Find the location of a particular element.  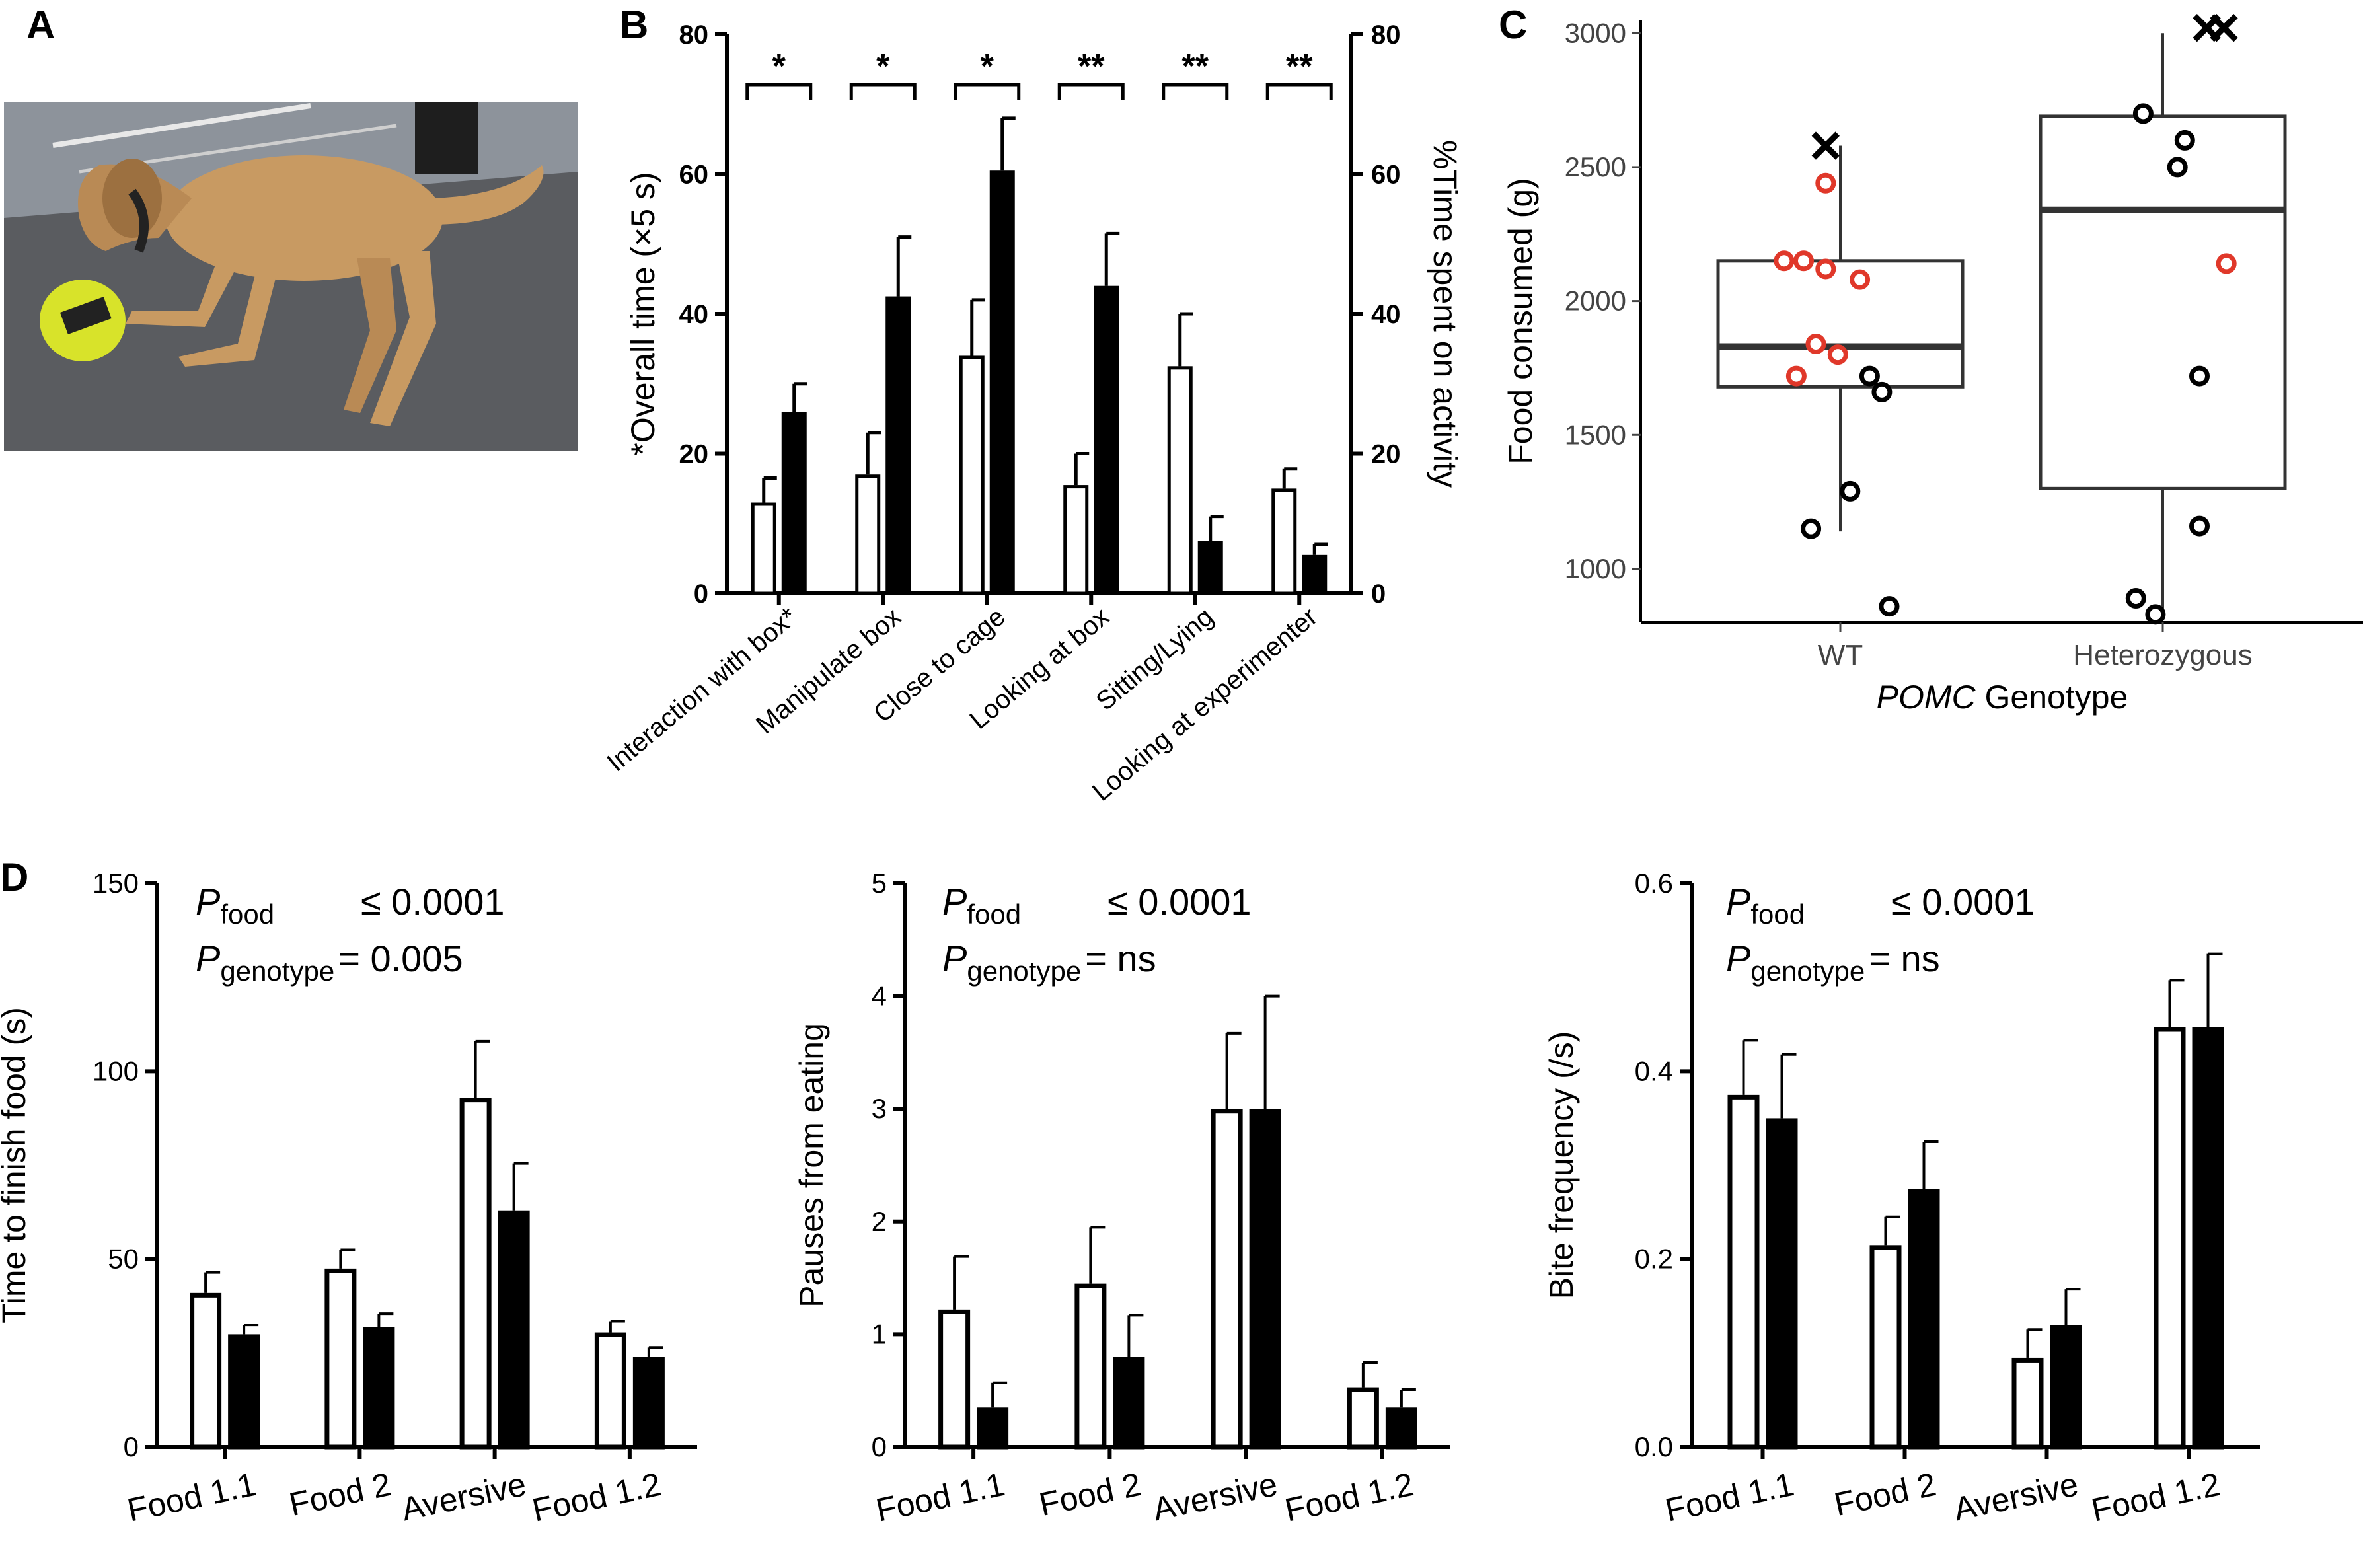

x-category-label: WT is located at coordinates (1840, 655).